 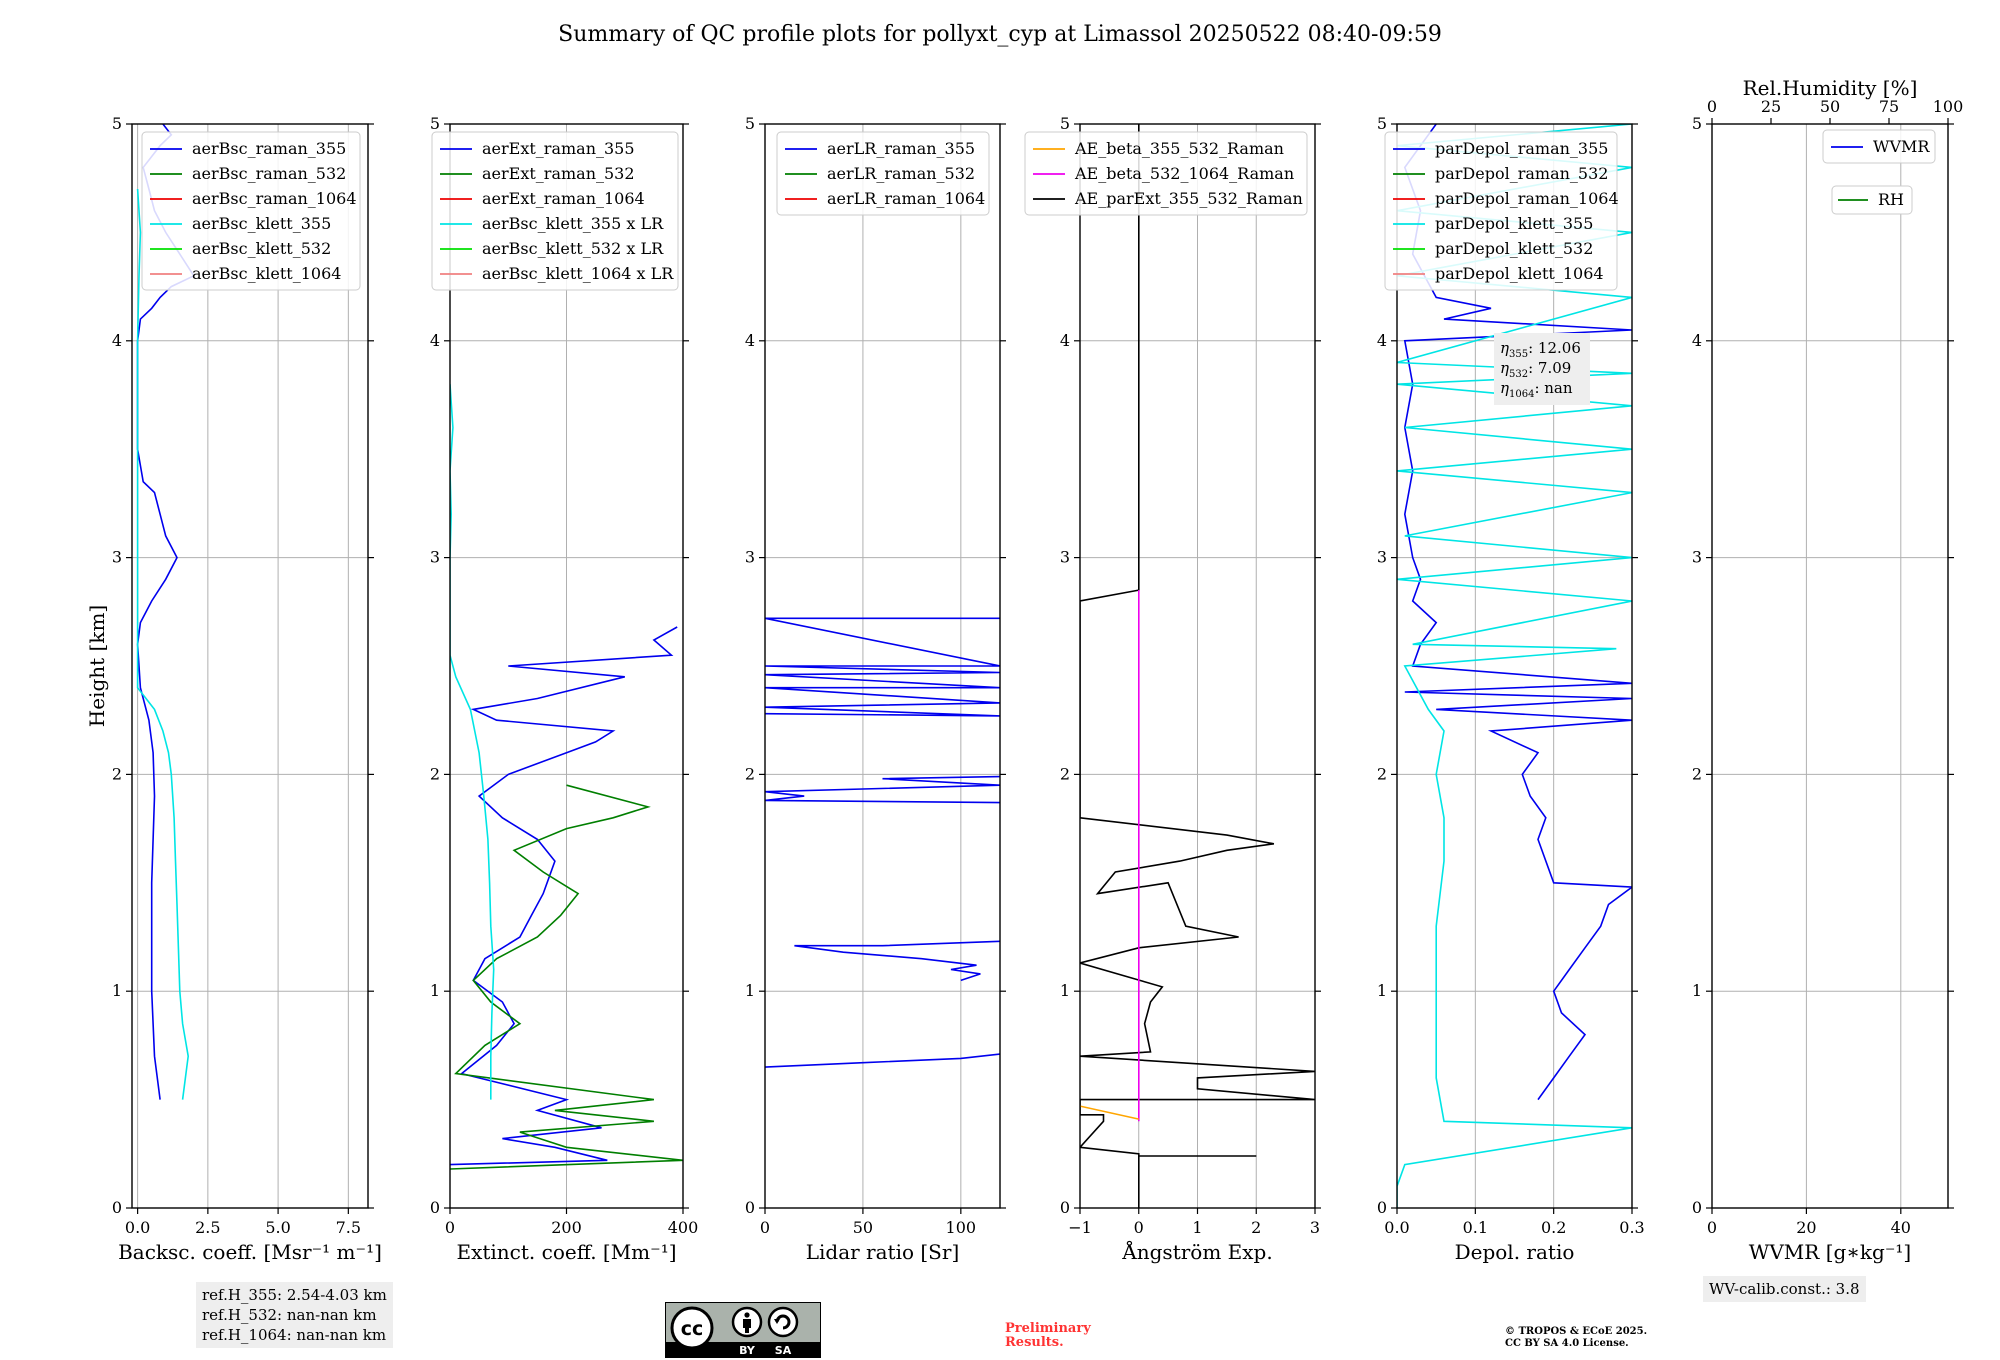 I want to click on top-tick-label: 100, so click(x=1948, y=106).